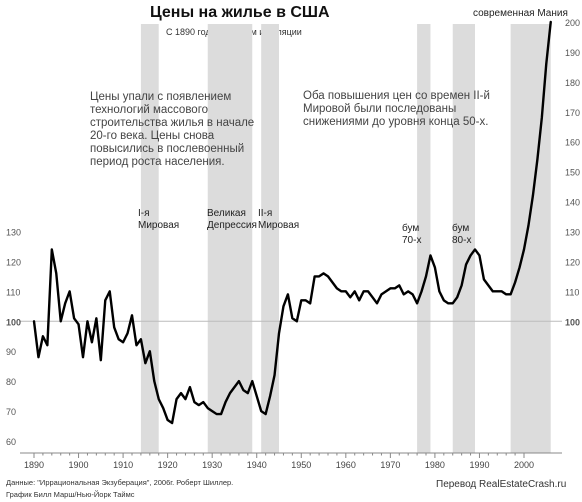 The height and width of the screenshot is (502, 582). What do you see at coordinates (13, 233) in the screenshot?
I see `y-tick-left-130: 130` at bounding box center [13, 233].